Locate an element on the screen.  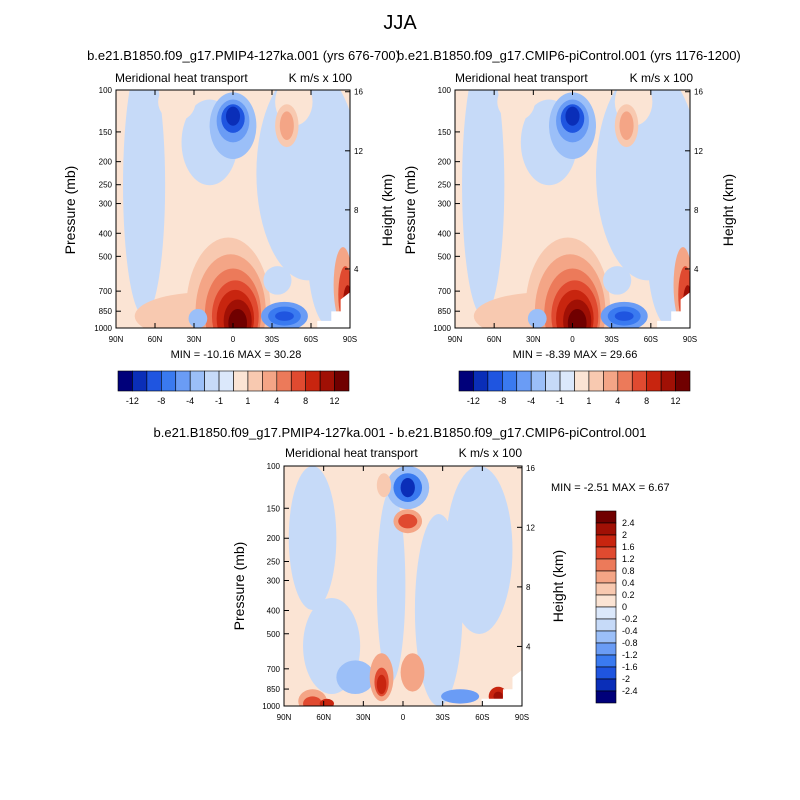
colorbar-tick-label: 0 is located at coordinates (624, 607).